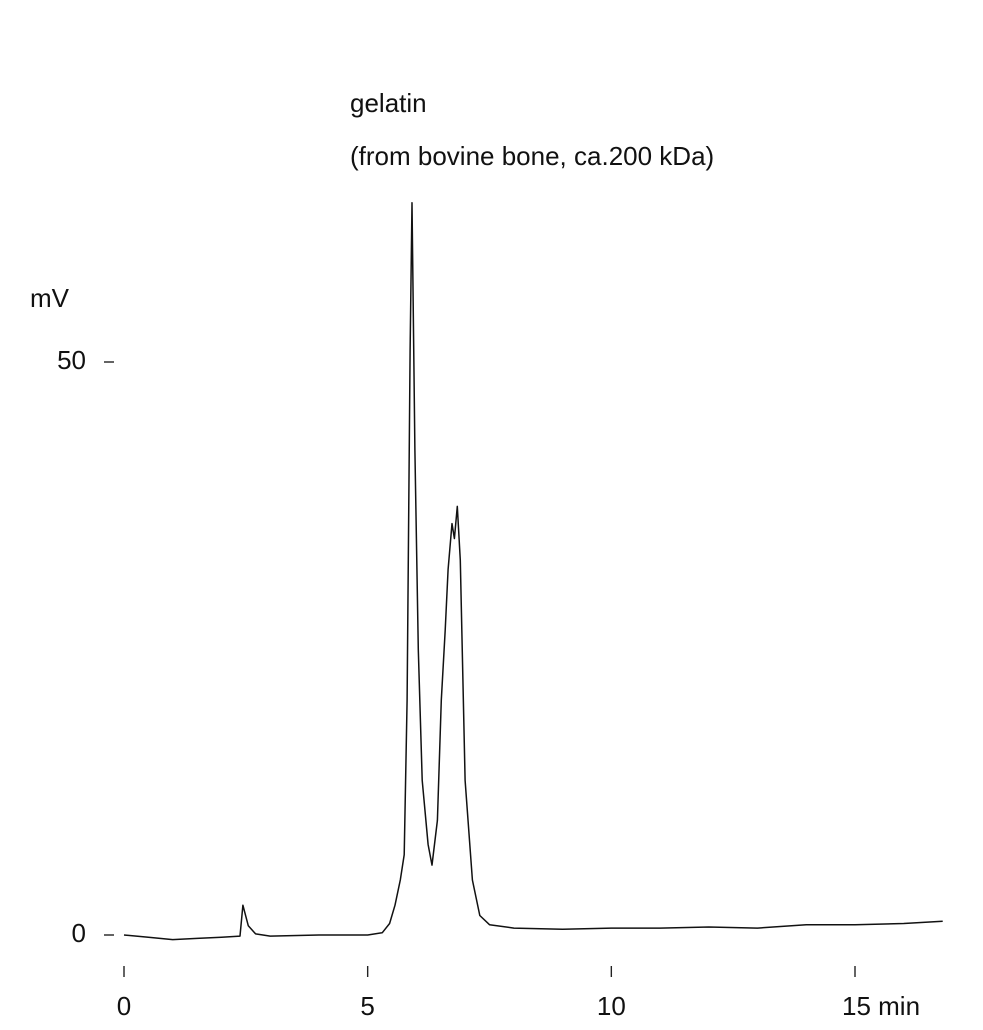  What do you see at coordinates (71, 360) in the screenshot?
I see `y-tick-label: 50` at bounding box center [71, 360].